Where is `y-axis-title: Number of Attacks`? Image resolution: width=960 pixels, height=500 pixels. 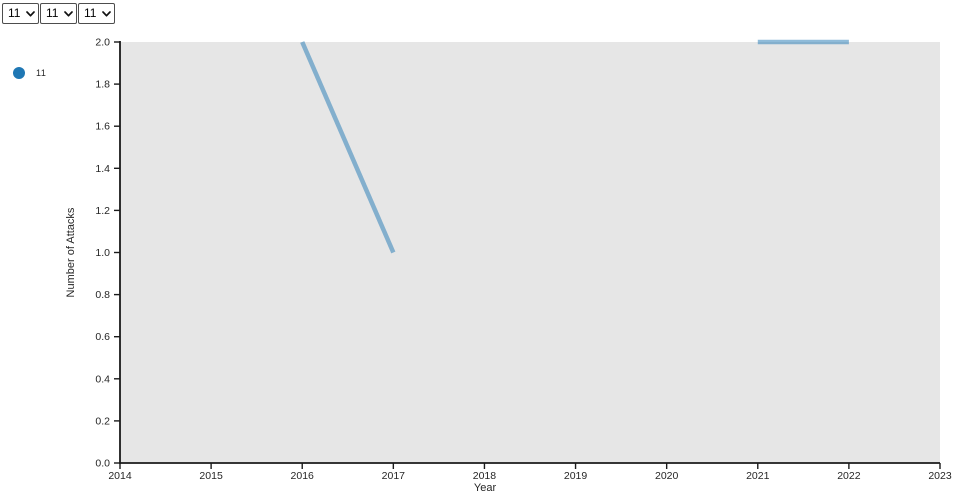
y-axis-title: Number of Attacks is located at coordinates (71, 252).